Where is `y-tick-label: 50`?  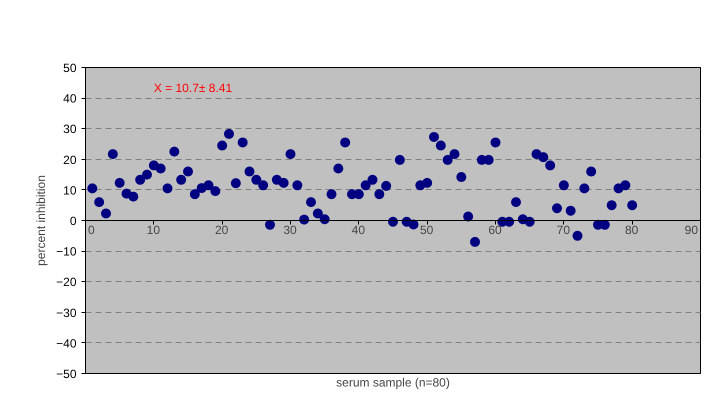
y-tick-label: 50 is located at coordinates (70, 68).